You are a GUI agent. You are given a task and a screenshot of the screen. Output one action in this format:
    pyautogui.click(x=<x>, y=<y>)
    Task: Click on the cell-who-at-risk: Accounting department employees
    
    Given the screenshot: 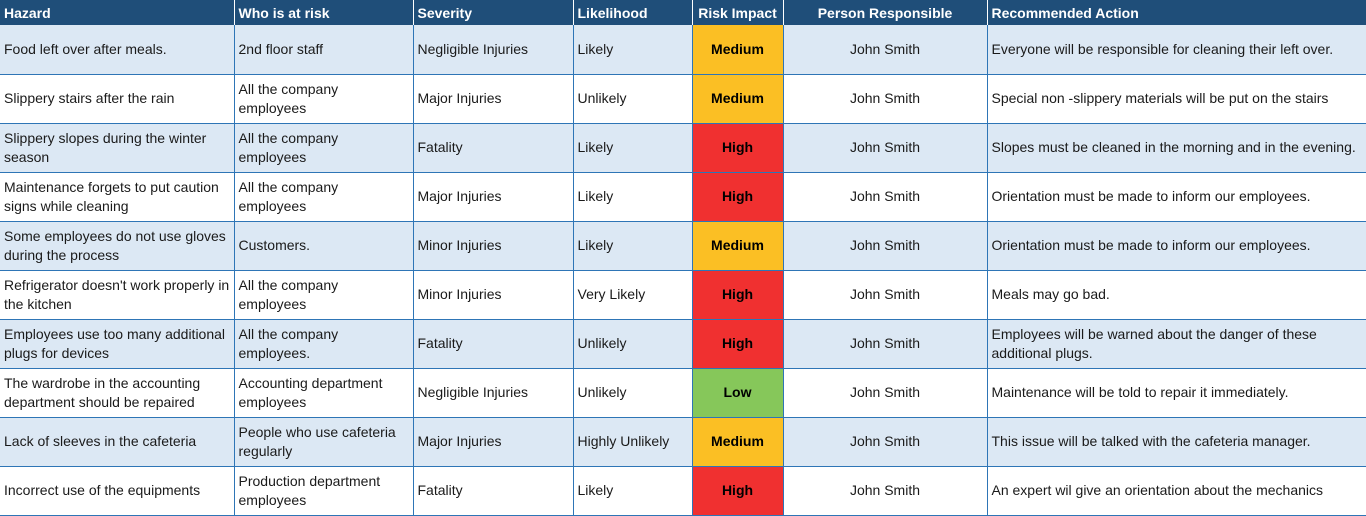 What is the action you would take?
    pyautogui.click(x=324, y=393)
    